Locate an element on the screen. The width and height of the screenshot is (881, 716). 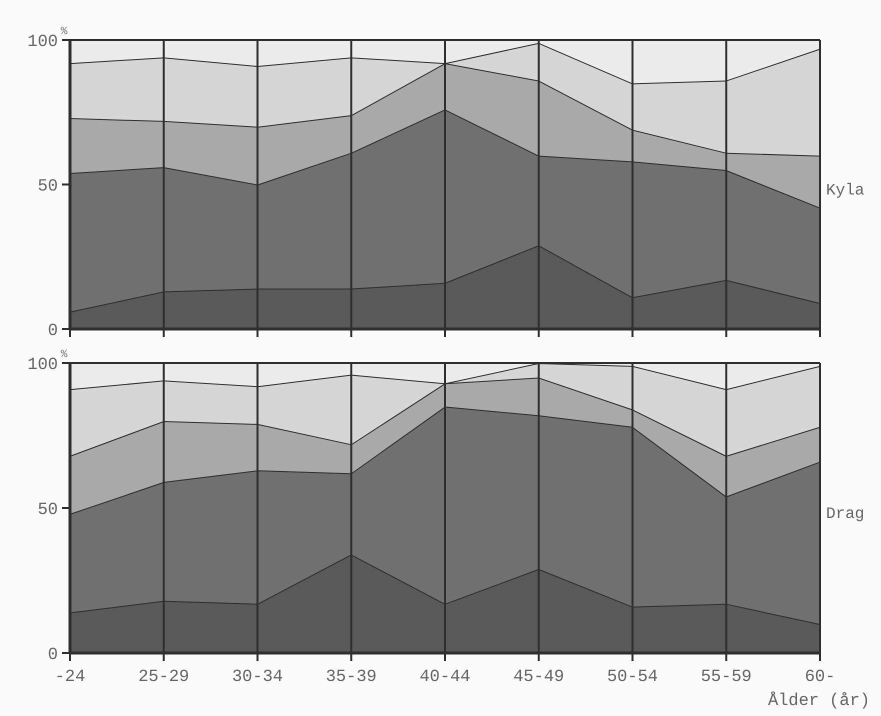
x-tick-label: 60- is located at coordinates (820, 677).